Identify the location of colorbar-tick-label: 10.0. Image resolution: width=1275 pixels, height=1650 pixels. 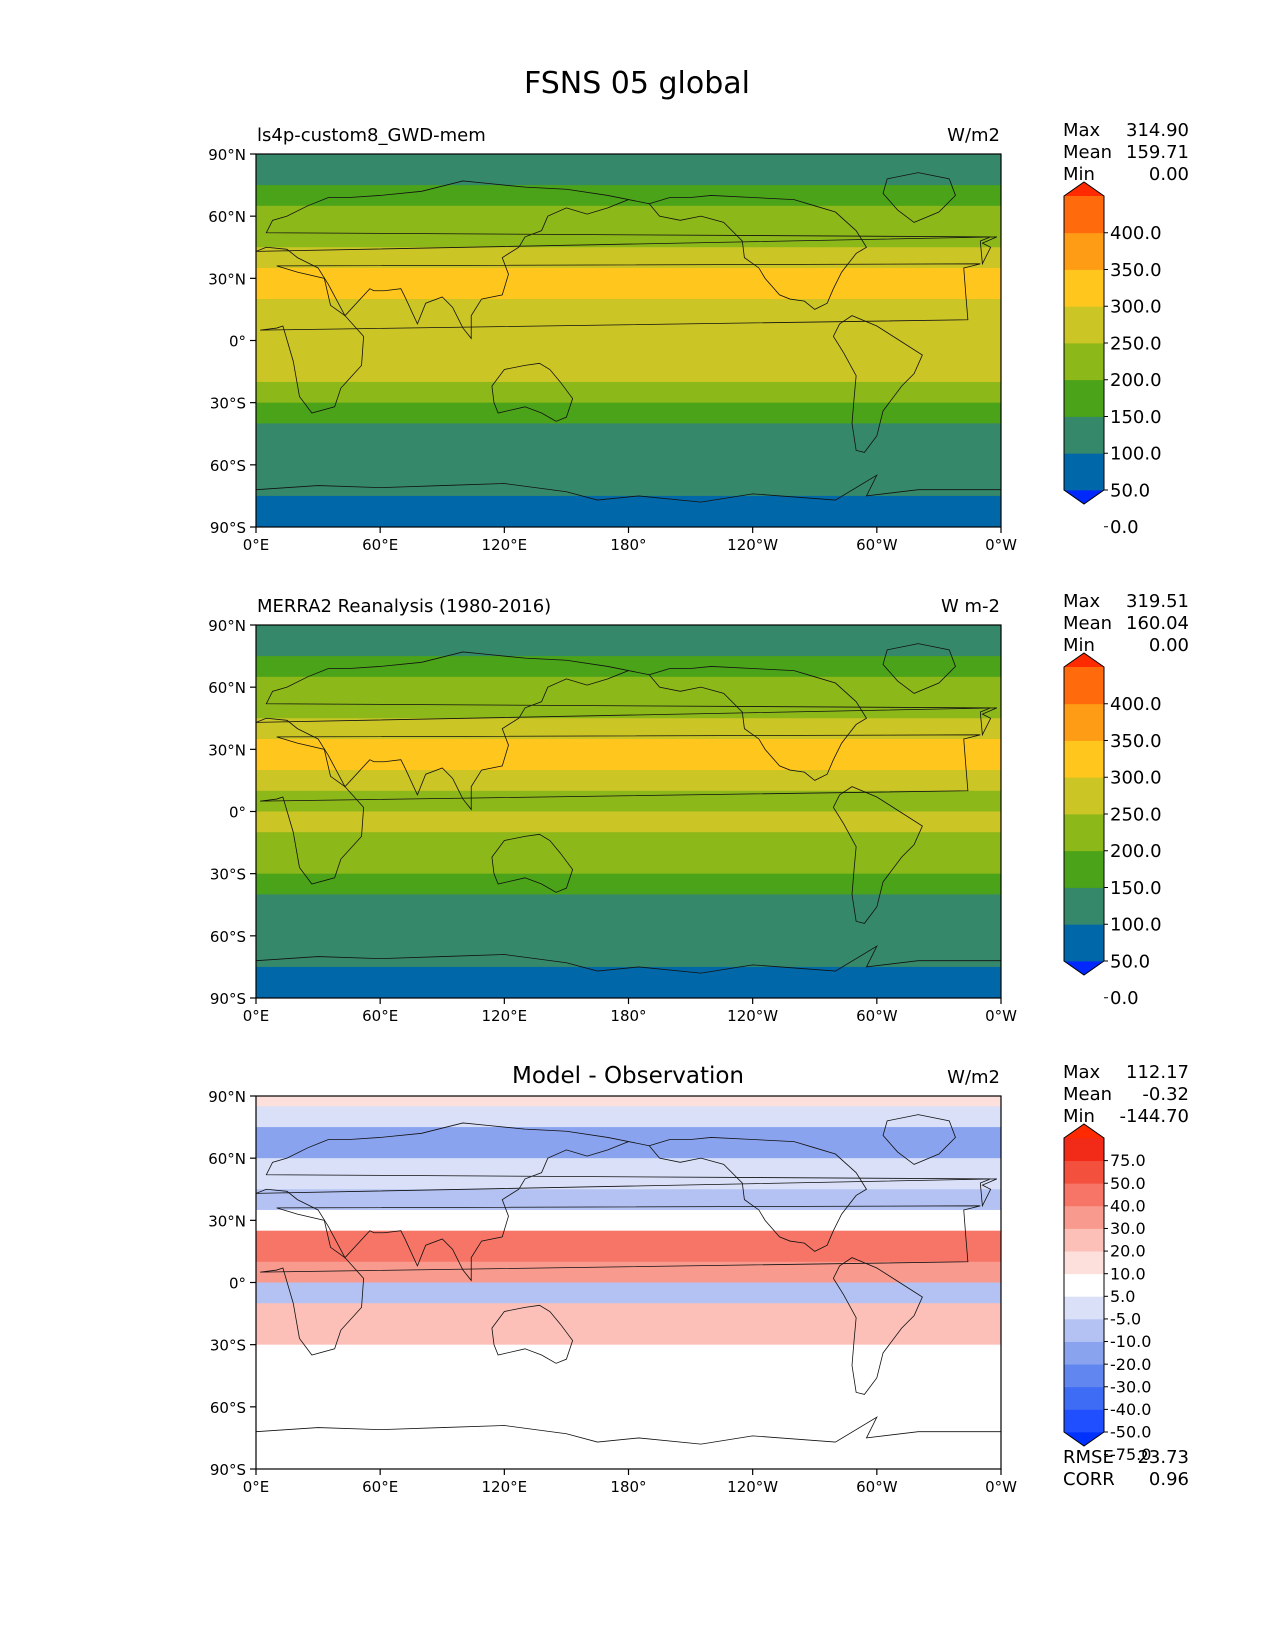
(1128, 1273).